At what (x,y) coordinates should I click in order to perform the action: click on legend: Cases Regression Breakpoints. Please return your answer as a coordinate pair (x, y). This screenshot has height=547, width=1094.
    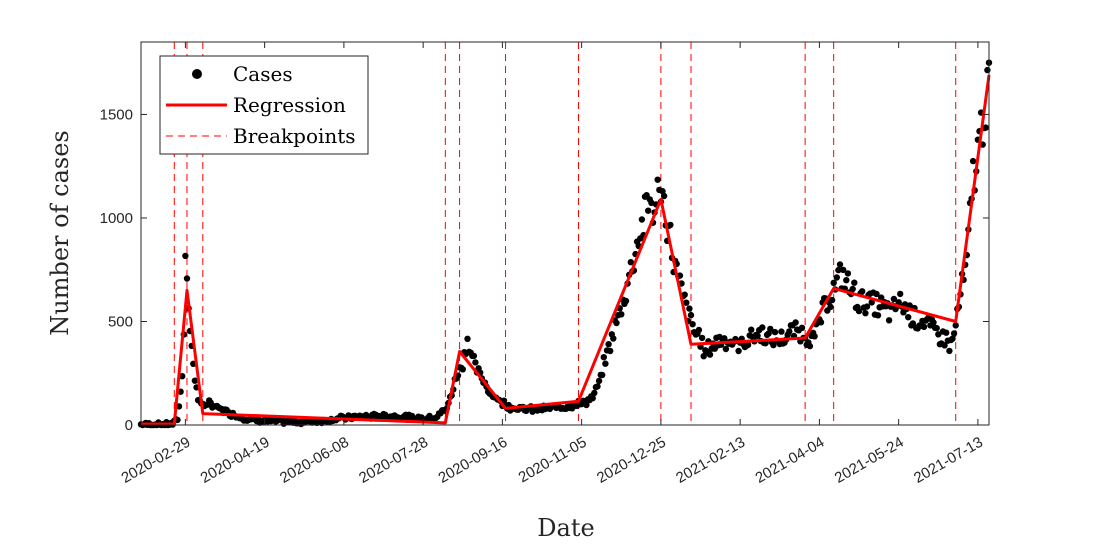
    Looking at the image, I should click on (264, 105).